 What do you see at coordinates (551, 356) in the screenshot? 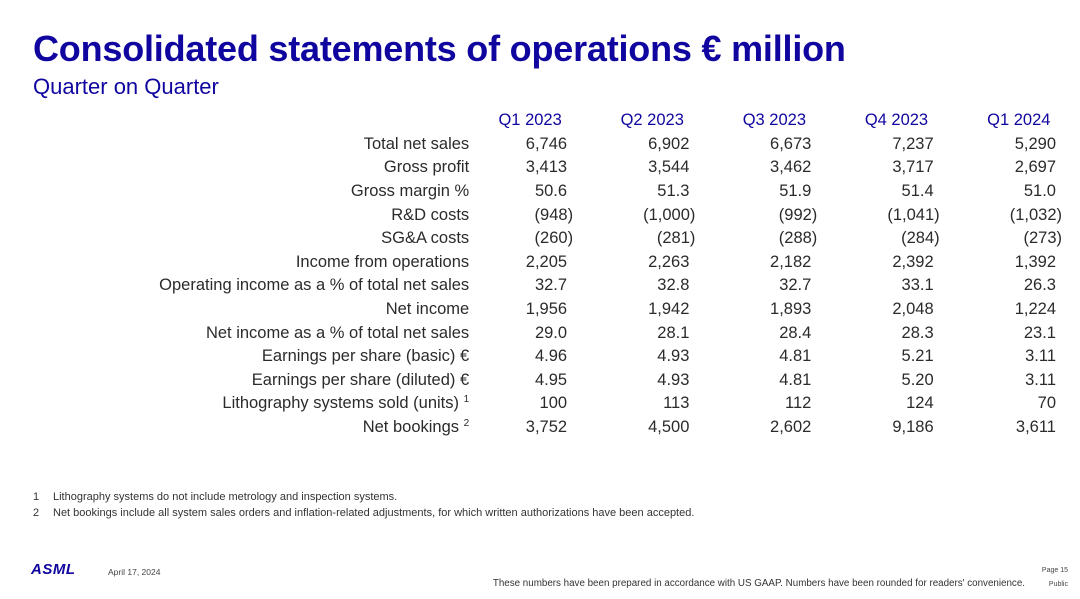
I see `table-cell: 4.96` at bounding box center [551, 356].